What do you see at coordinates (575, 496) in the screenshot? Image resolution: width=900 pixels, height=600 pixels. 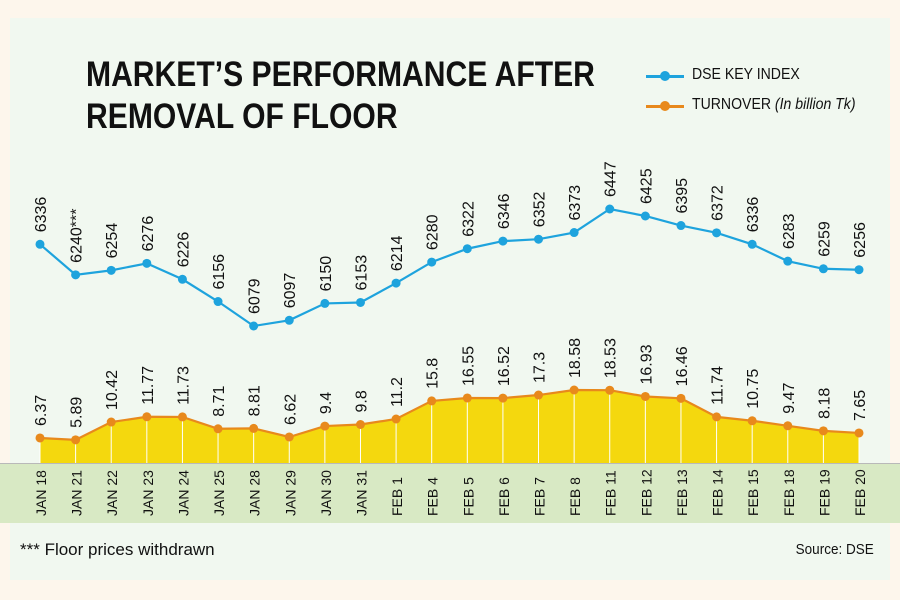 I see `x-tick-label-15: FEB 8` at bounding box center [575, 496].